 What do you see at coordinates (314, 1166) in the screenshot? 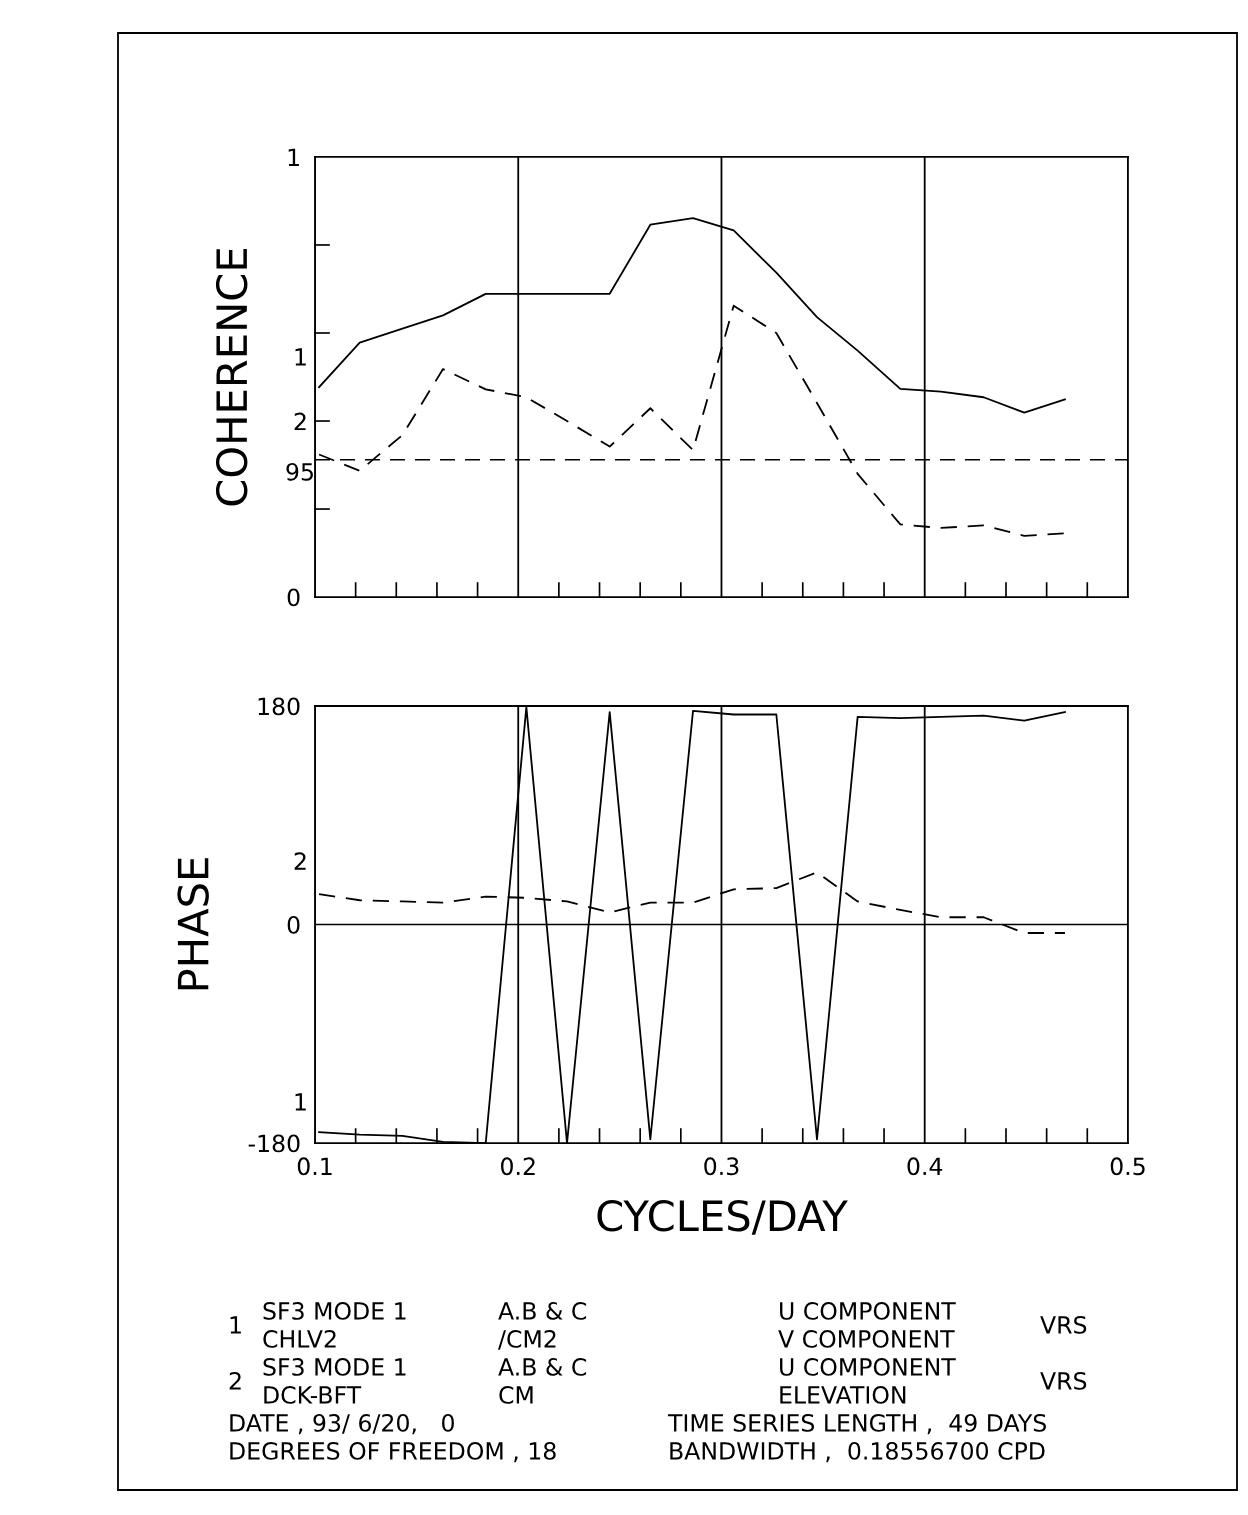
I see `x-tick-label: 0.1` at bounding box center [314, 1166].